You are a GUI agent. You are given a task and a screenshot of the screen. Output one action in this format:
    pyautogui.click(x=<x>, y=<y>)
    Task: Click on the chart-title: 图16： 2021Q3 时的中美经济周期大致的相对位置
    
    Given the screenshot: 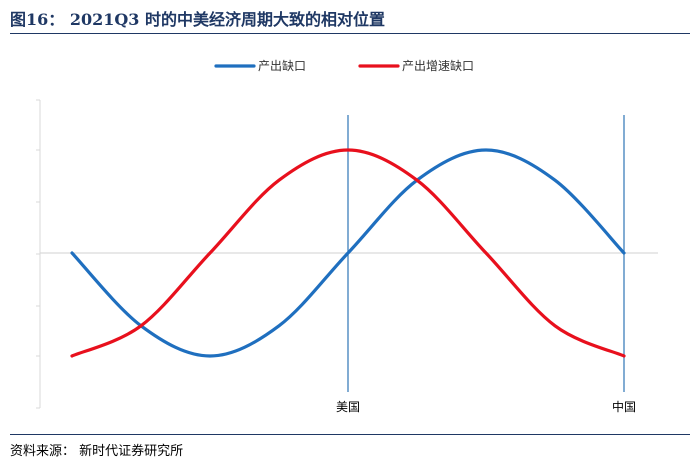 What is the action you would take?
    pyautogui.click(x=198, y=19)
    